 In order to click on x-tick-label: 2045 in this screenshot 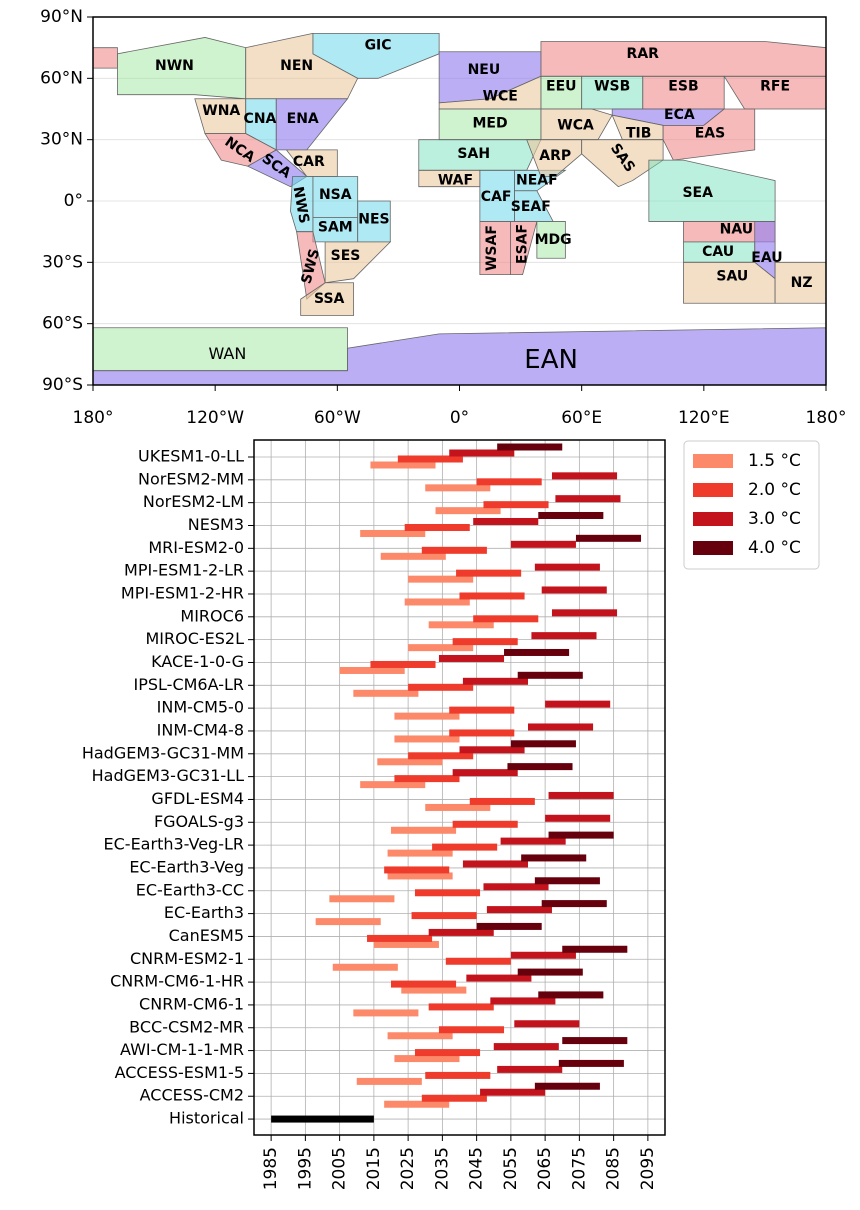, I will do `click(477, 1168)`.